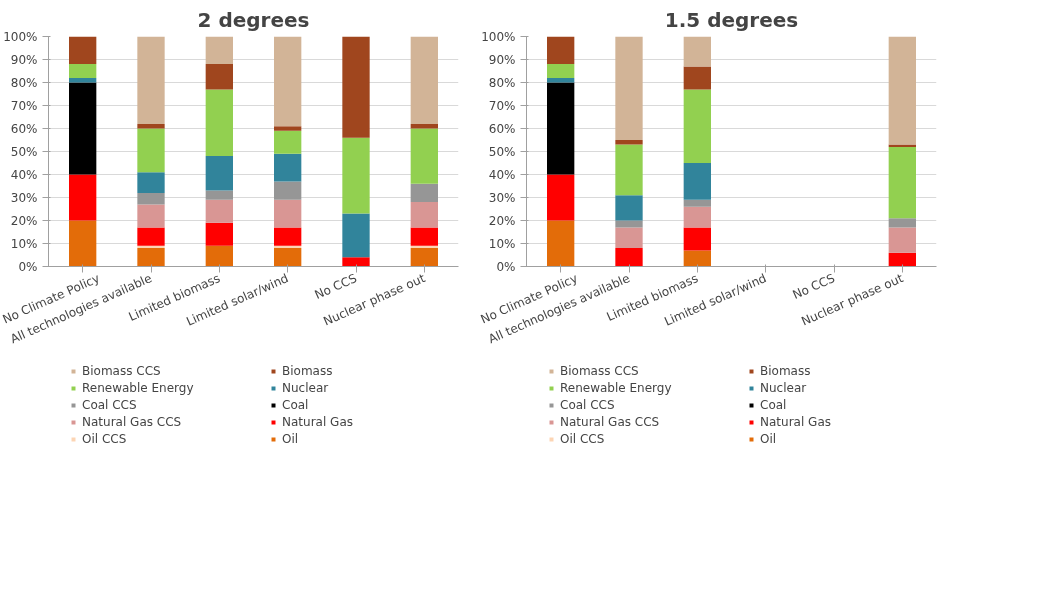  Describe the element at coordinates (24, 82) in the screenshot. I see `y-tick-label: 80%` at that location.